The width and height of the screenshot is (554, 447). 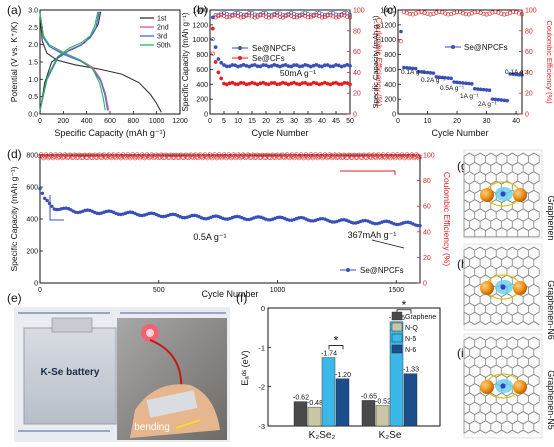 I want to click on chart-b-ce-Se@CFs-1, so click(x=212, y=53).